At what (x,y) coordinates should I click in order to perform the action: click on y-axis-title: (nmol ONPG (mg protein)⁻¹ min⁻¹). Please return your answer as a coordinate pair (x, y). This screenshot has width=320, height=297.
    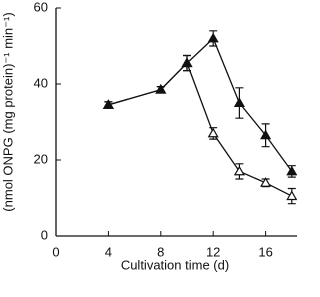
    Looking at the image, I should click on (7, 111).